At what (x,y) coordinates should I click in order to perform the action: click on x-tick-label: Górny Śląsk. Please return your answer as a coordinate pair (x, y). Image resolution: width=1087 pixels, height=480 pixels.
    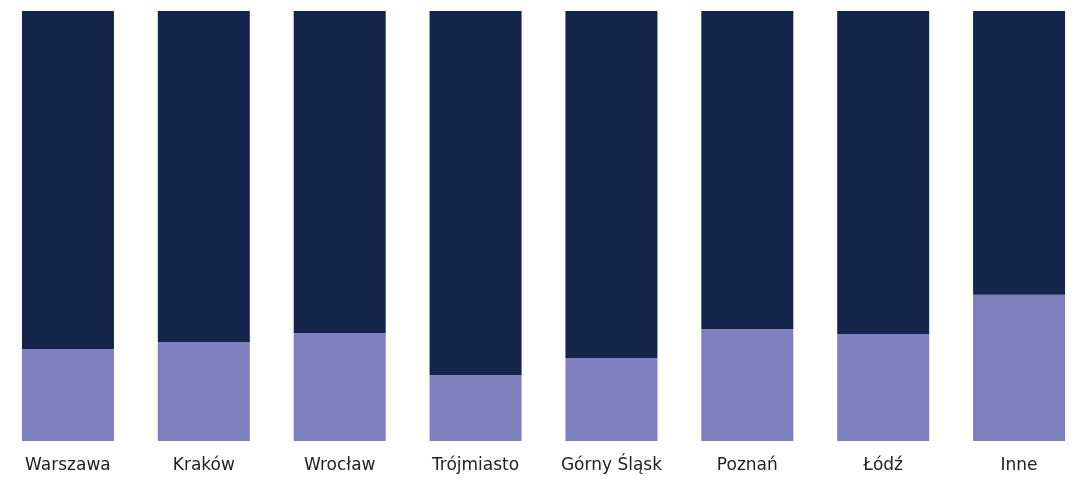
    Looking at the image, I should click on (611, 463).